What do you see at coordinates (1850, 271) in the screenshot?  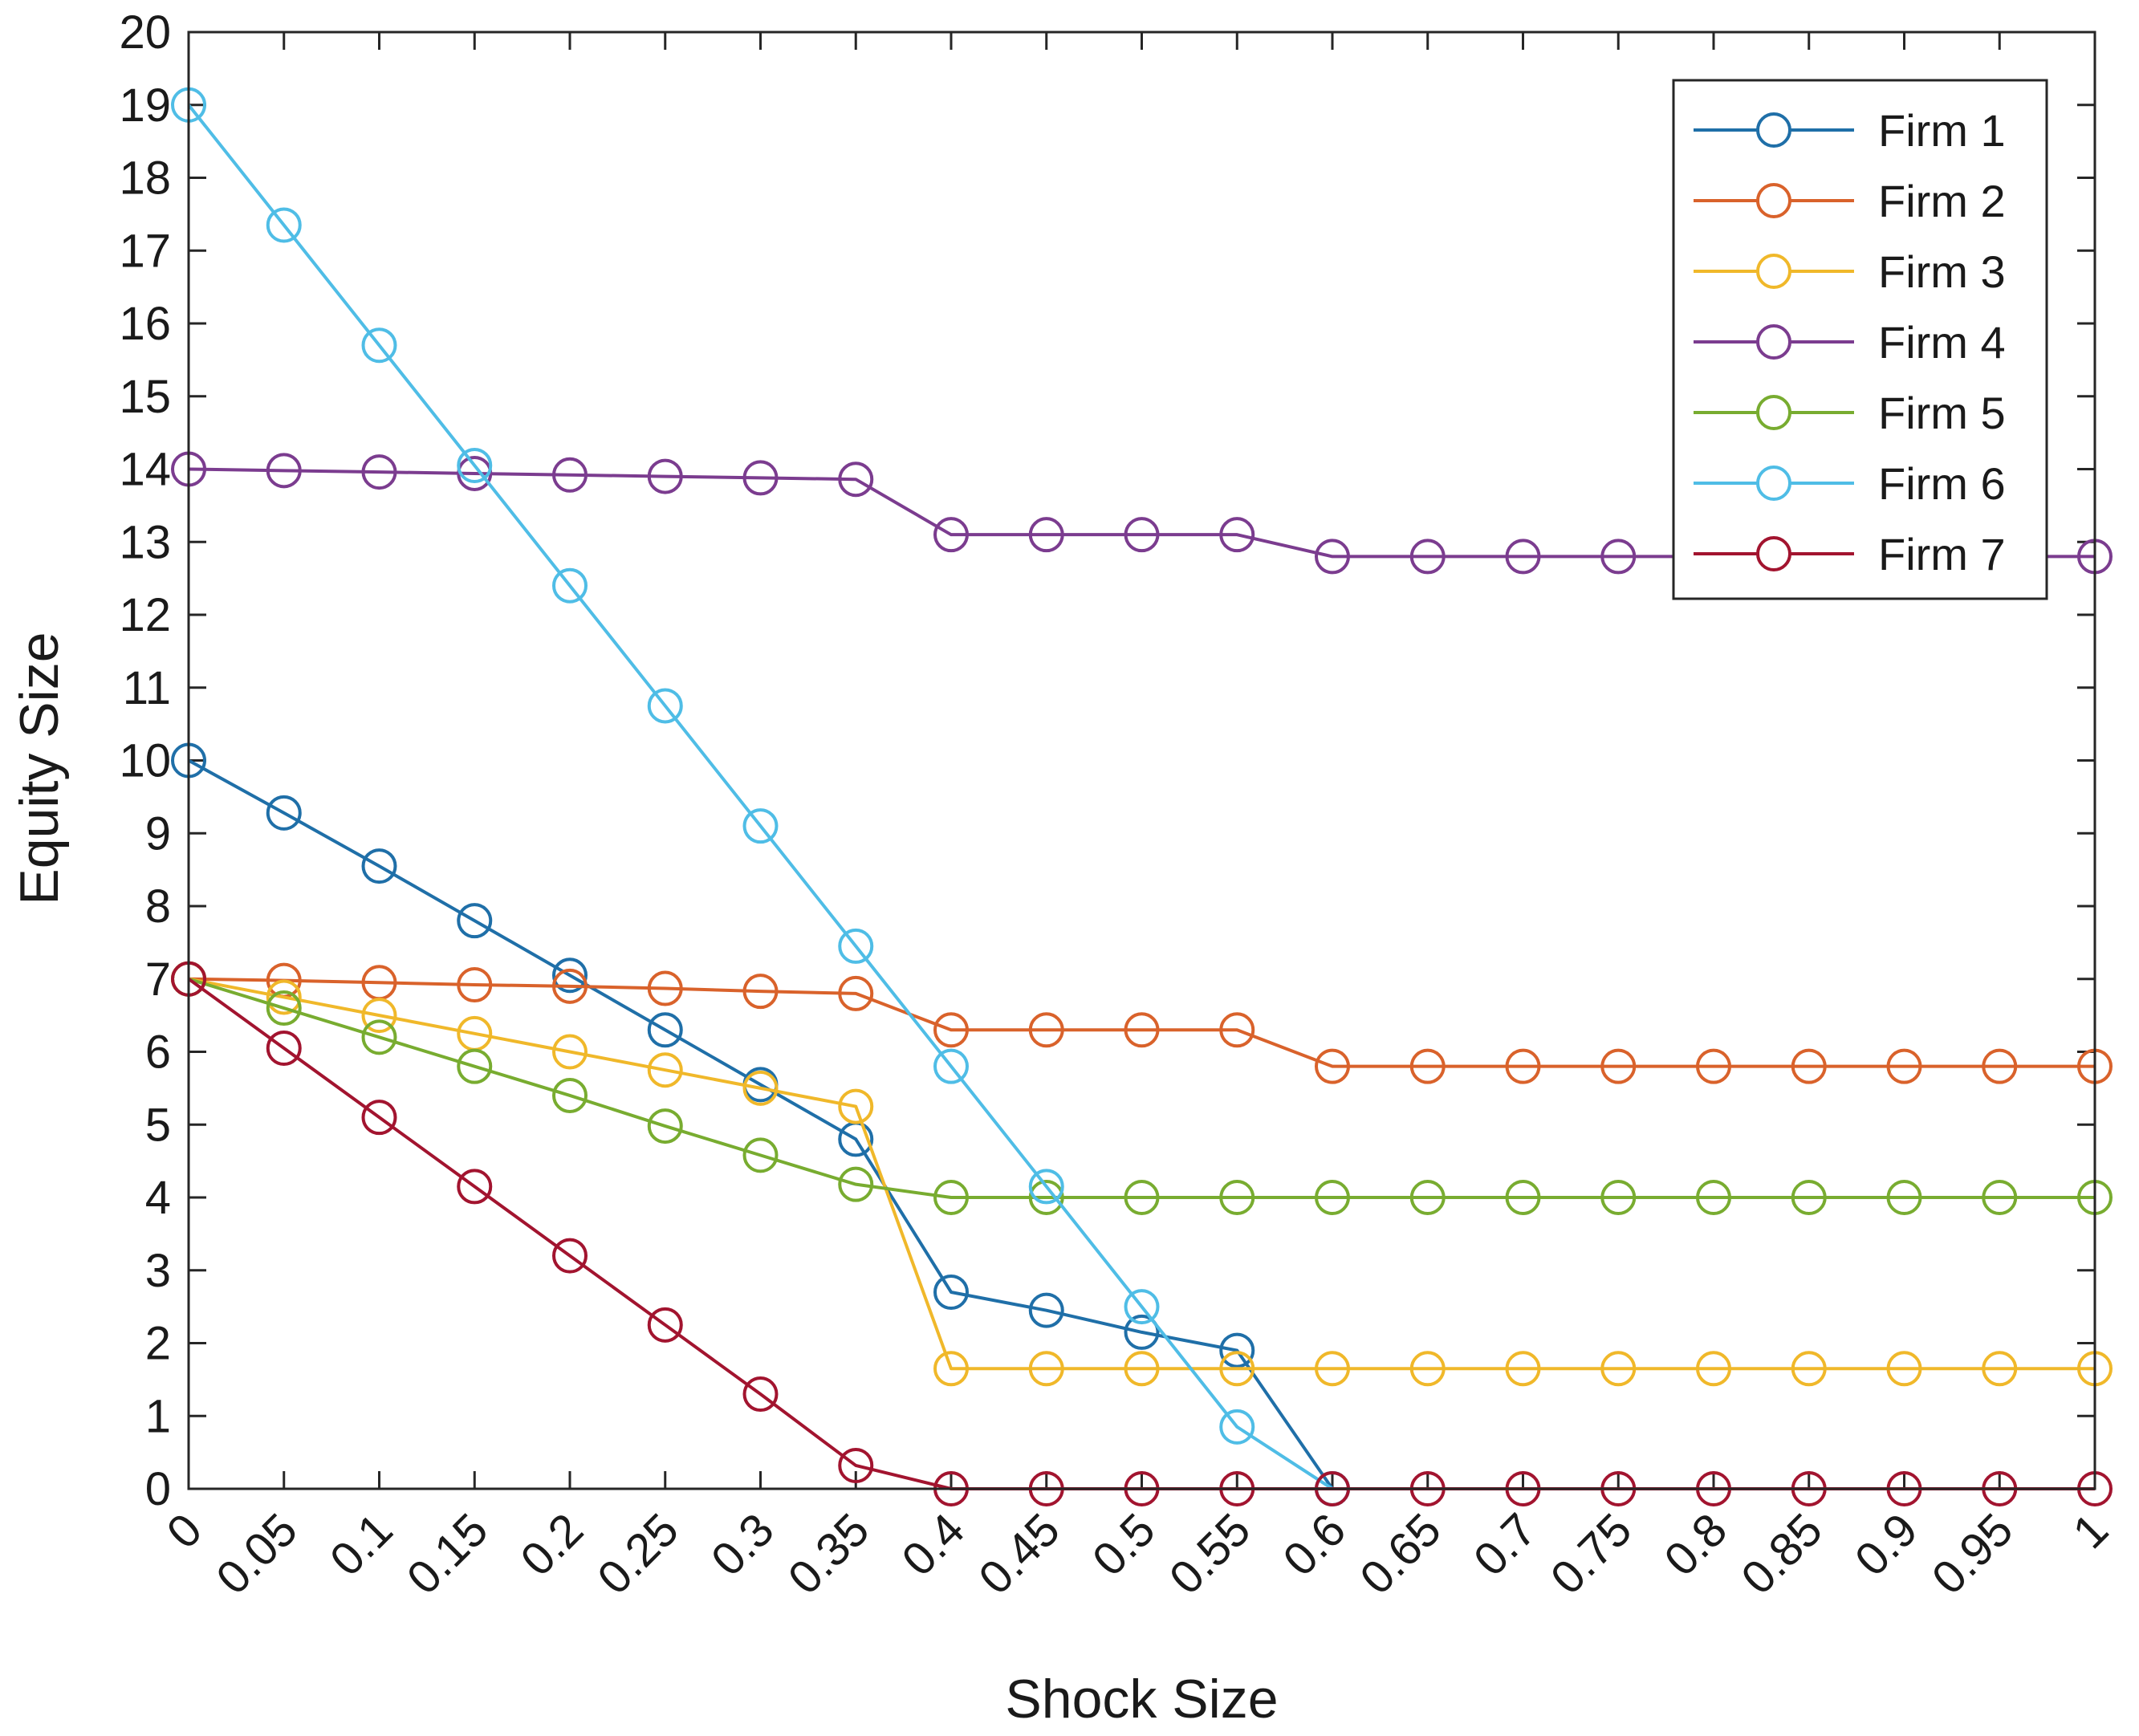 I see `legend-item: Firm 3` at bounding box center [1850, 271].